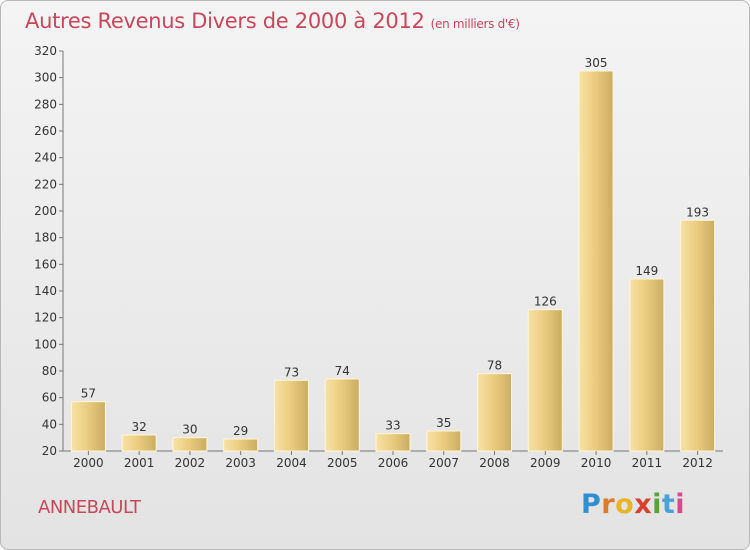 This screenshot has width=750, height=550. I want to click on y-tick-label: 40, so click(49, 424).